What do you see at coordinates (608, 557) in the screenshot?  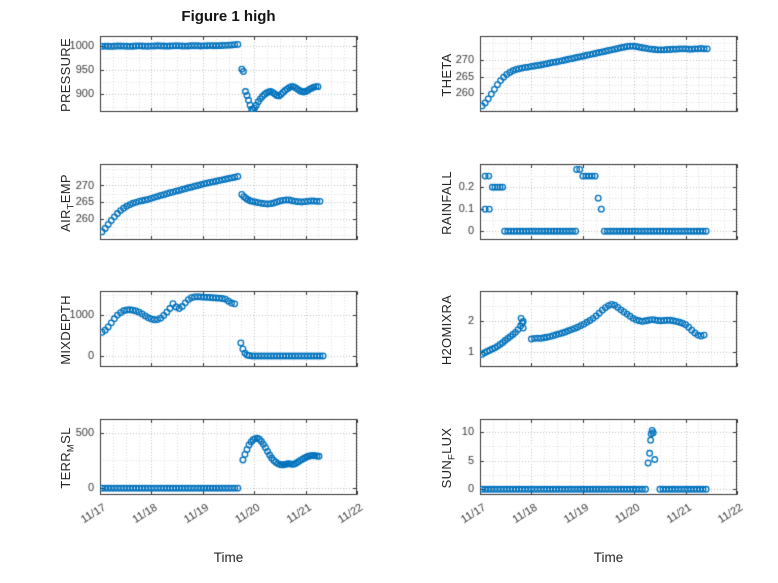 I see `time-axis-label-right: Time` at bounding box center [608, 557].